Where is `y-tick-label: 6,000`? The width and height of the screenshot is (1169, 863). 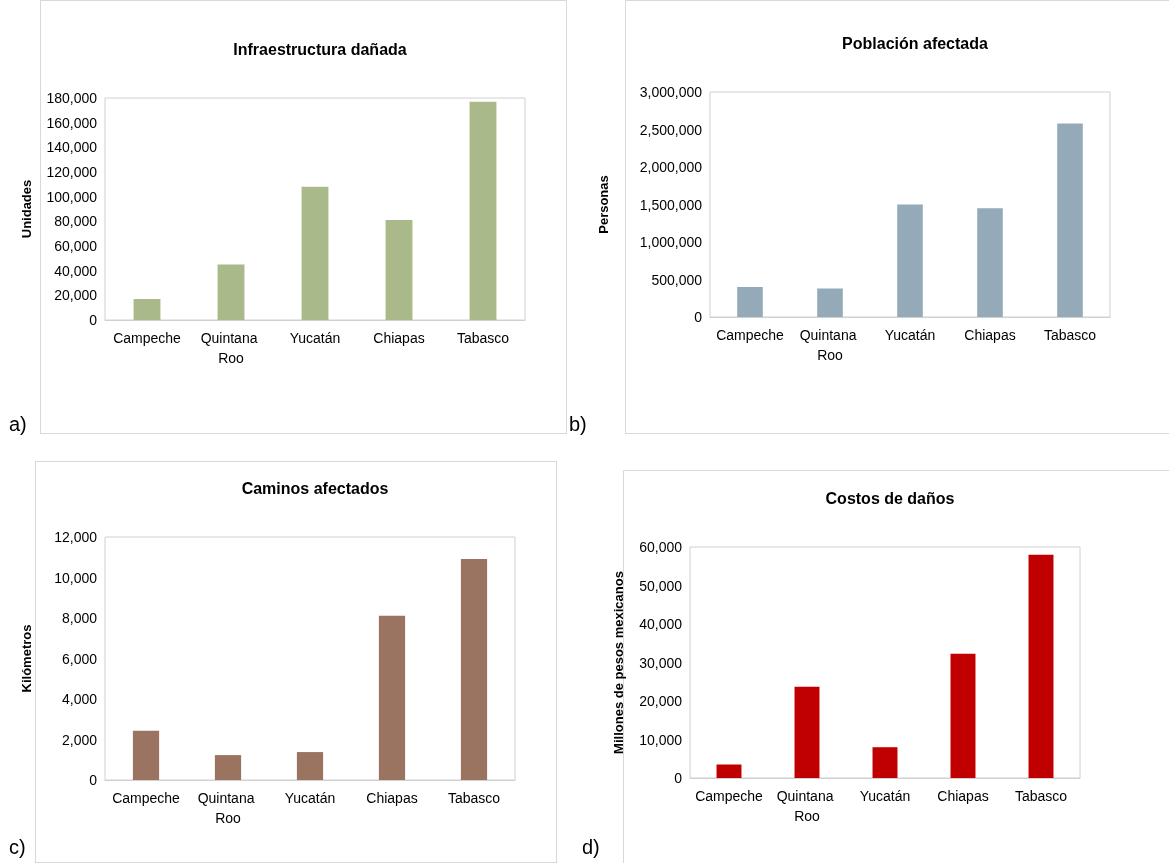 y-tick-label: 6,000 is located at coordinates (79, 658).